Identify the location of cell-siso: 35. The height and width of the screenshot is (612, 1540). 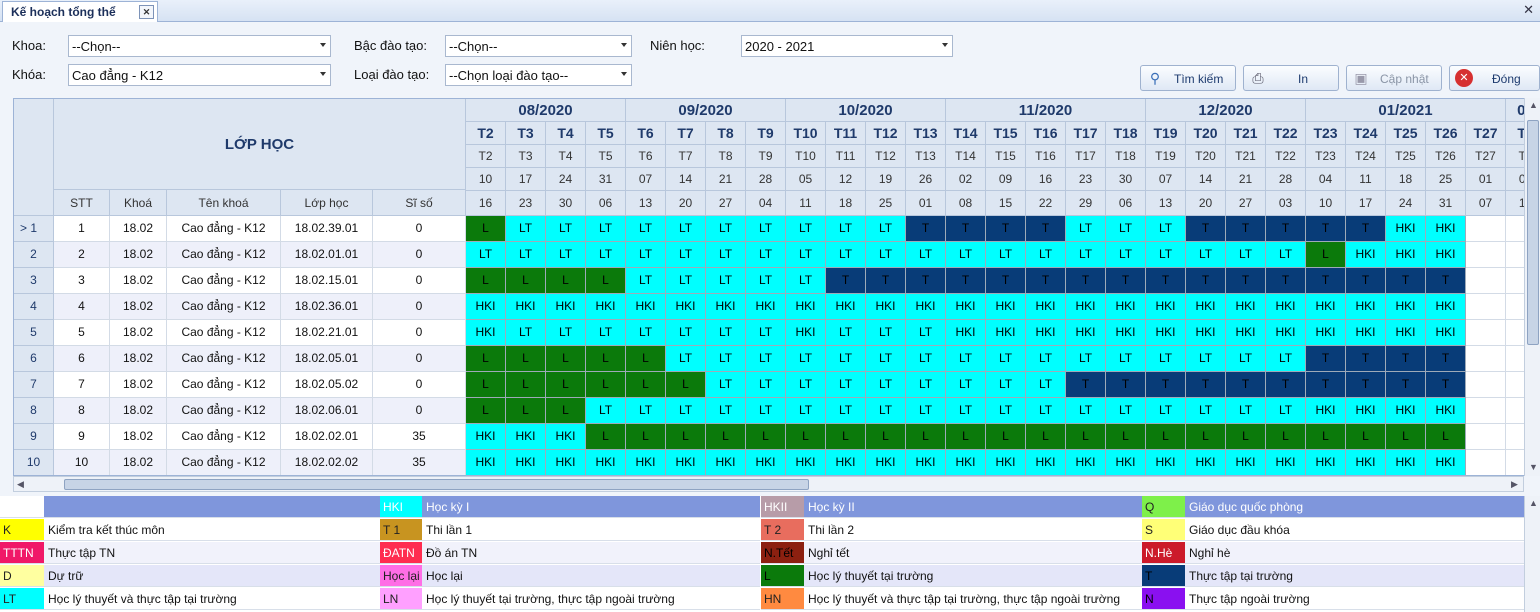
(419, 437).